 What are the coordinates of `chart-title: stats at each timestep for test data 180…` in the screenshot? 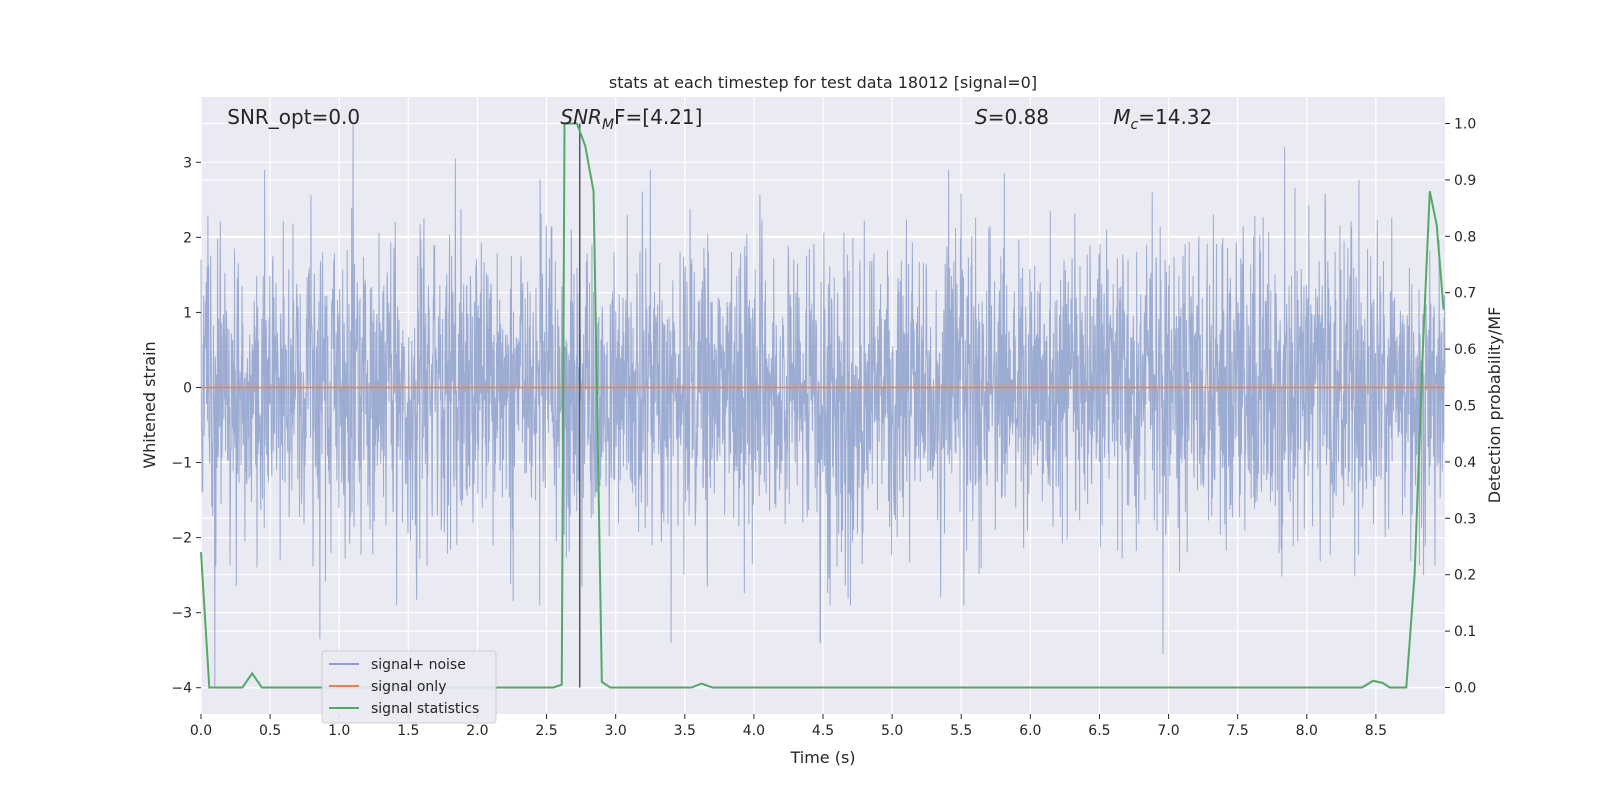 It's located at (823, 82).